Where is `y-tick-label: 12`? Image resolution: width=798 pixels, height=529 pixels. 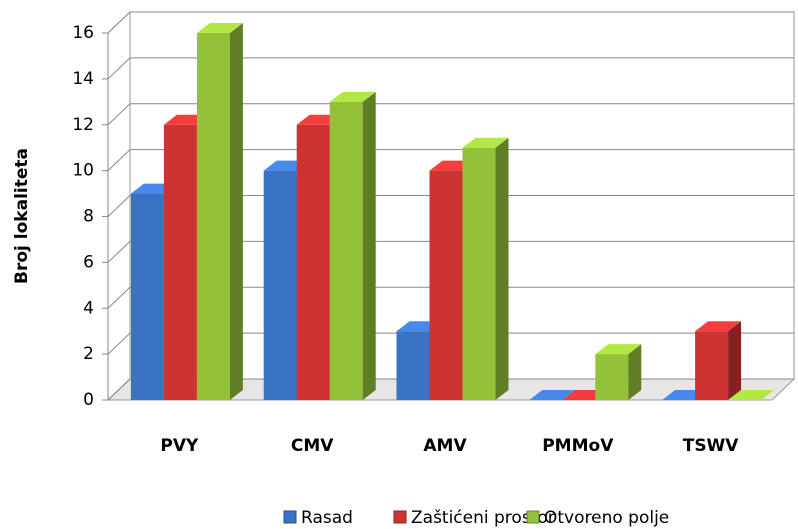
y-tick-label: 12 is located at coordinates (83, 125).